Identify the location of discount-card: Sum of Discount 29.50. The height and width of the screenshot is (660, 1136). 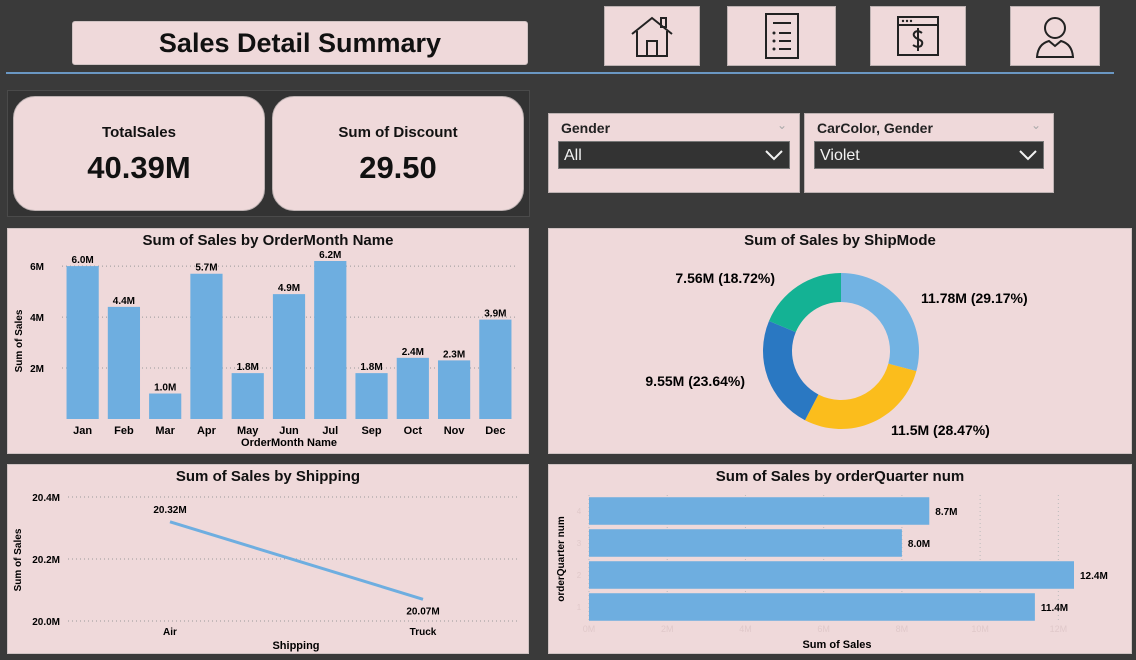
(398, 153).